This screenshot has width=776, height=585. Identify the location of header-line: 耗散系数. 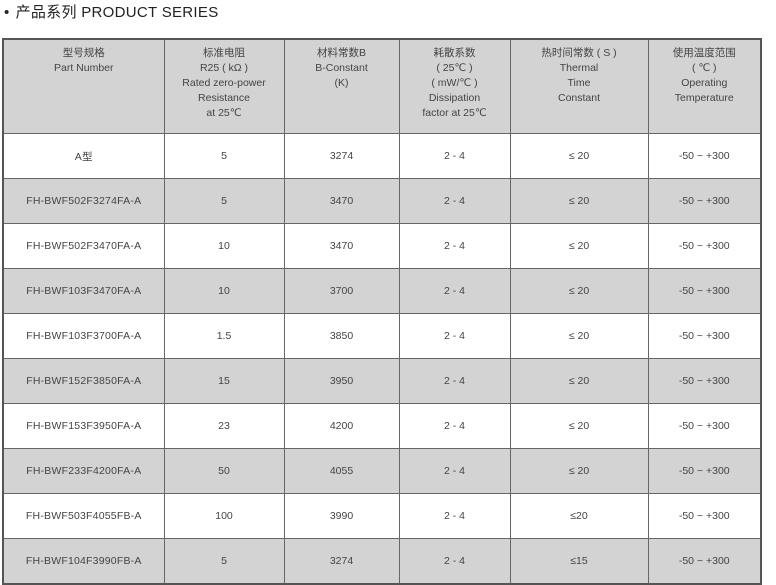
(454, 53).